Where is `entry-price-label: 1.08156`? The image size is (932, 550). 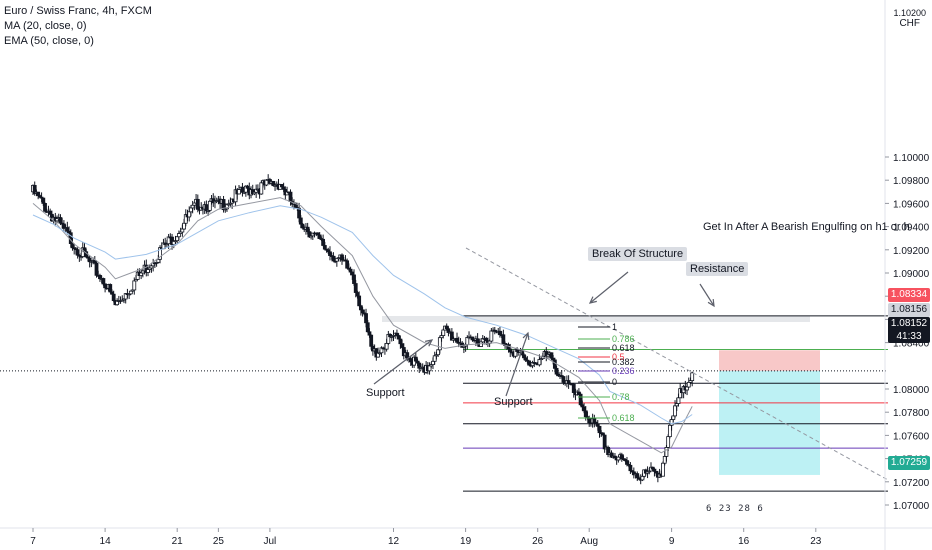 entry-price-label: 1.08156 is located at coordinates (909, 310).